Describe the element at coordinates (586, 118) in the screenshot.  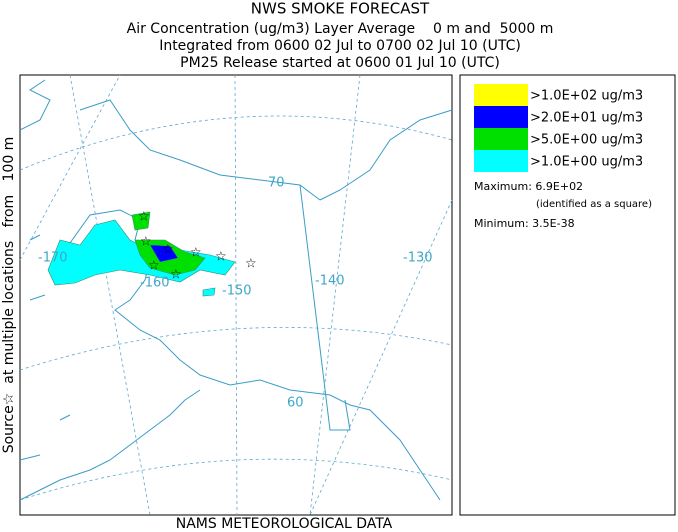
I see `legend-label: >2.0E+01 ug/m3` at that location.